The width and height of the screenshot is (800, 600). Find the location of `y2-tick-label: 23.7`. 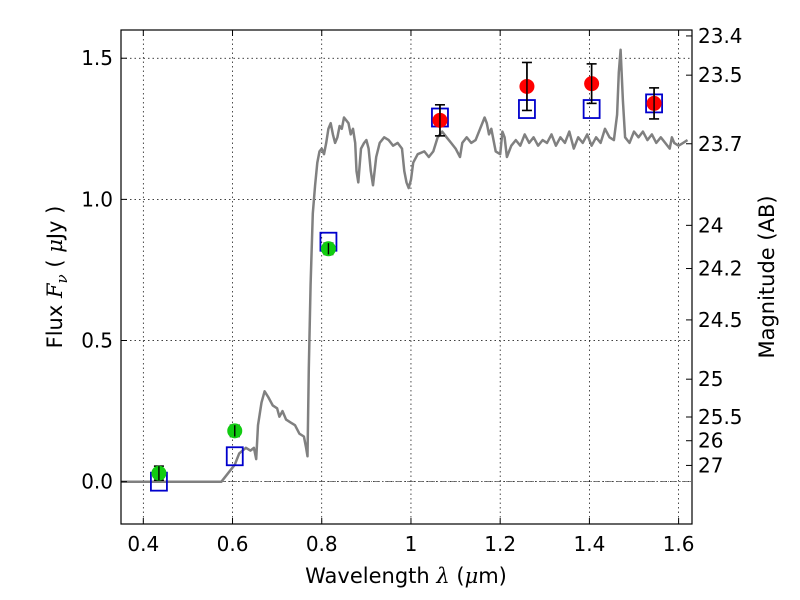

y2-tick-label: 23.7 is located at coordinates (720, 144).